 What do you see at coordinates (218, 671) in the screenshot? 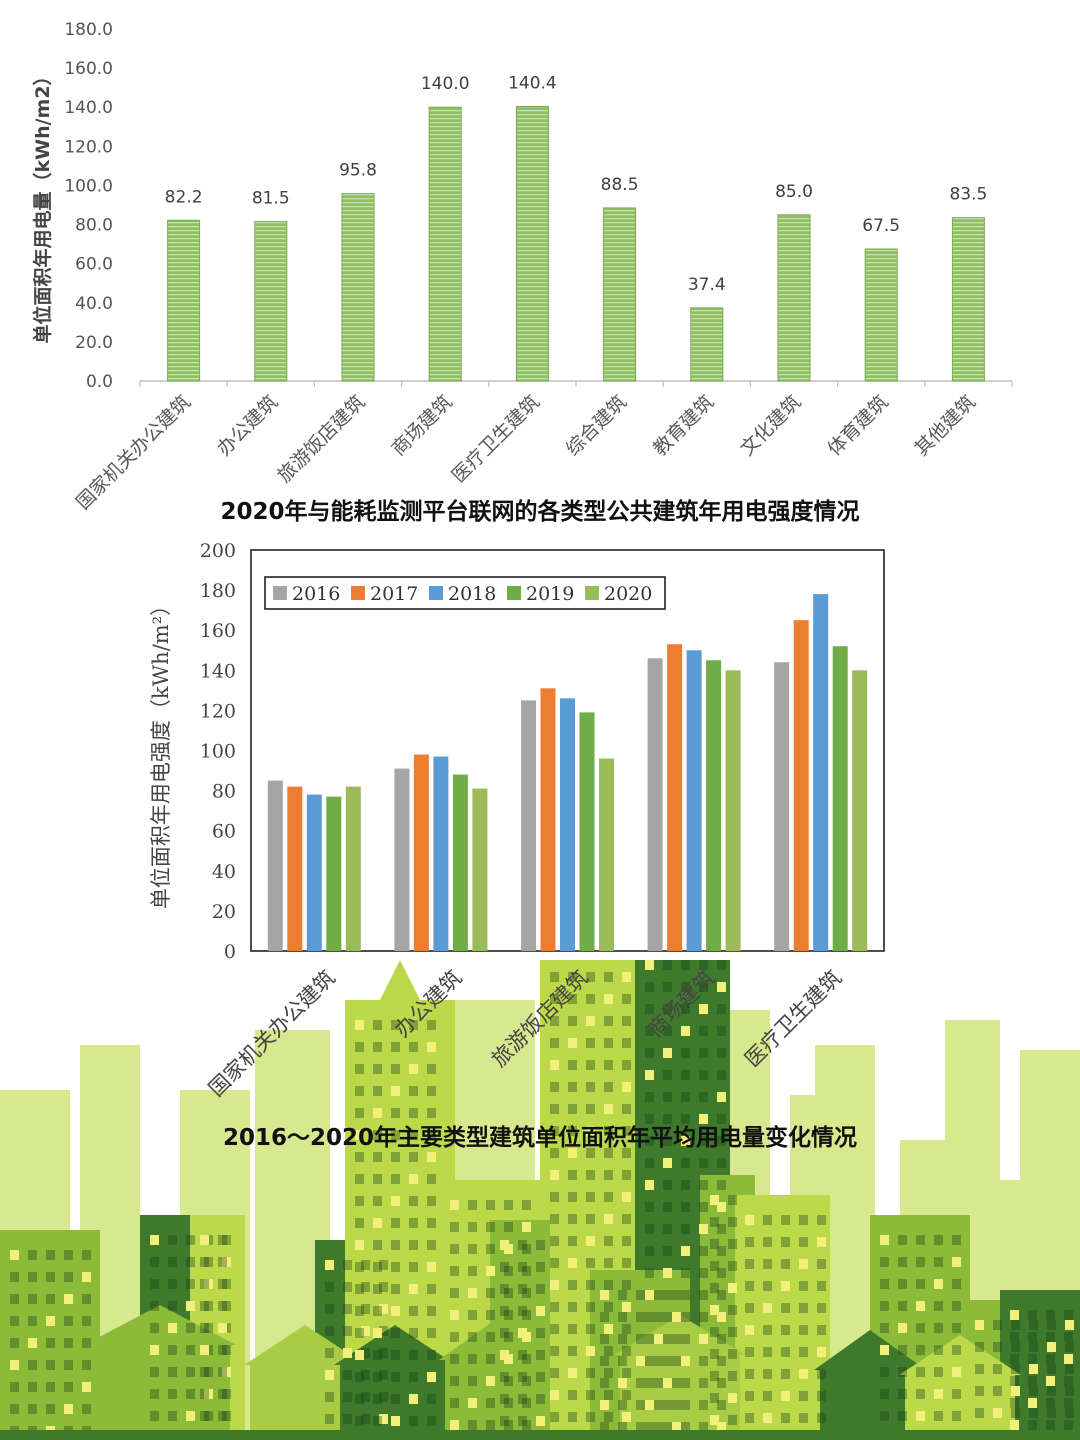
I see `chart2-ytick-label: 140` at bounding box center [218, 671].